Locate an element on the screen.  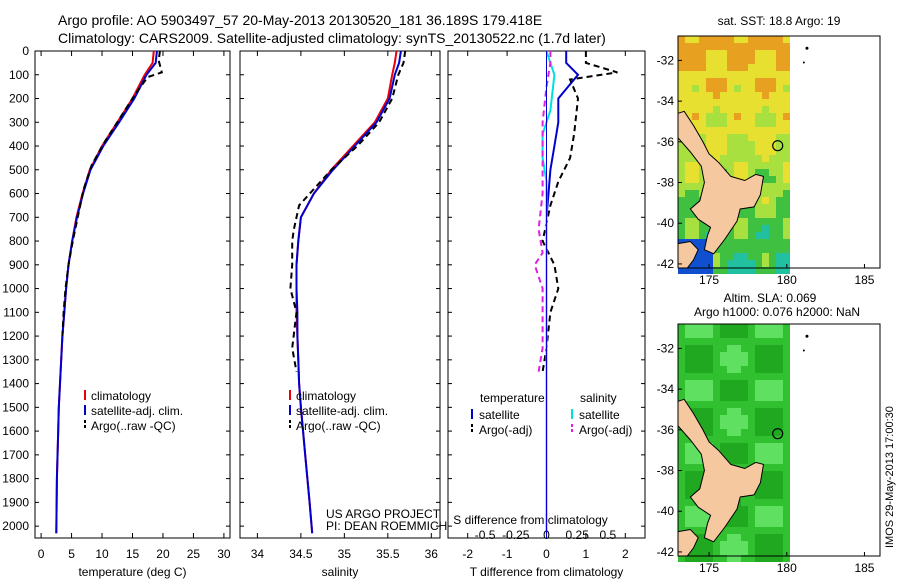
y-tick-label: 1800 is located at coordinates (15, 479).